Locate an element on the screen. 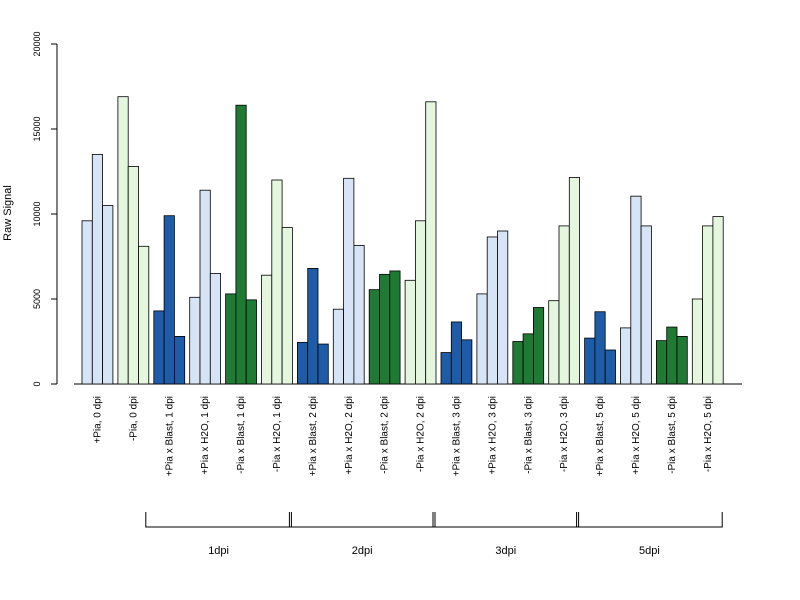  bracket-label: 1dpi is located at coordinates (218, 551).